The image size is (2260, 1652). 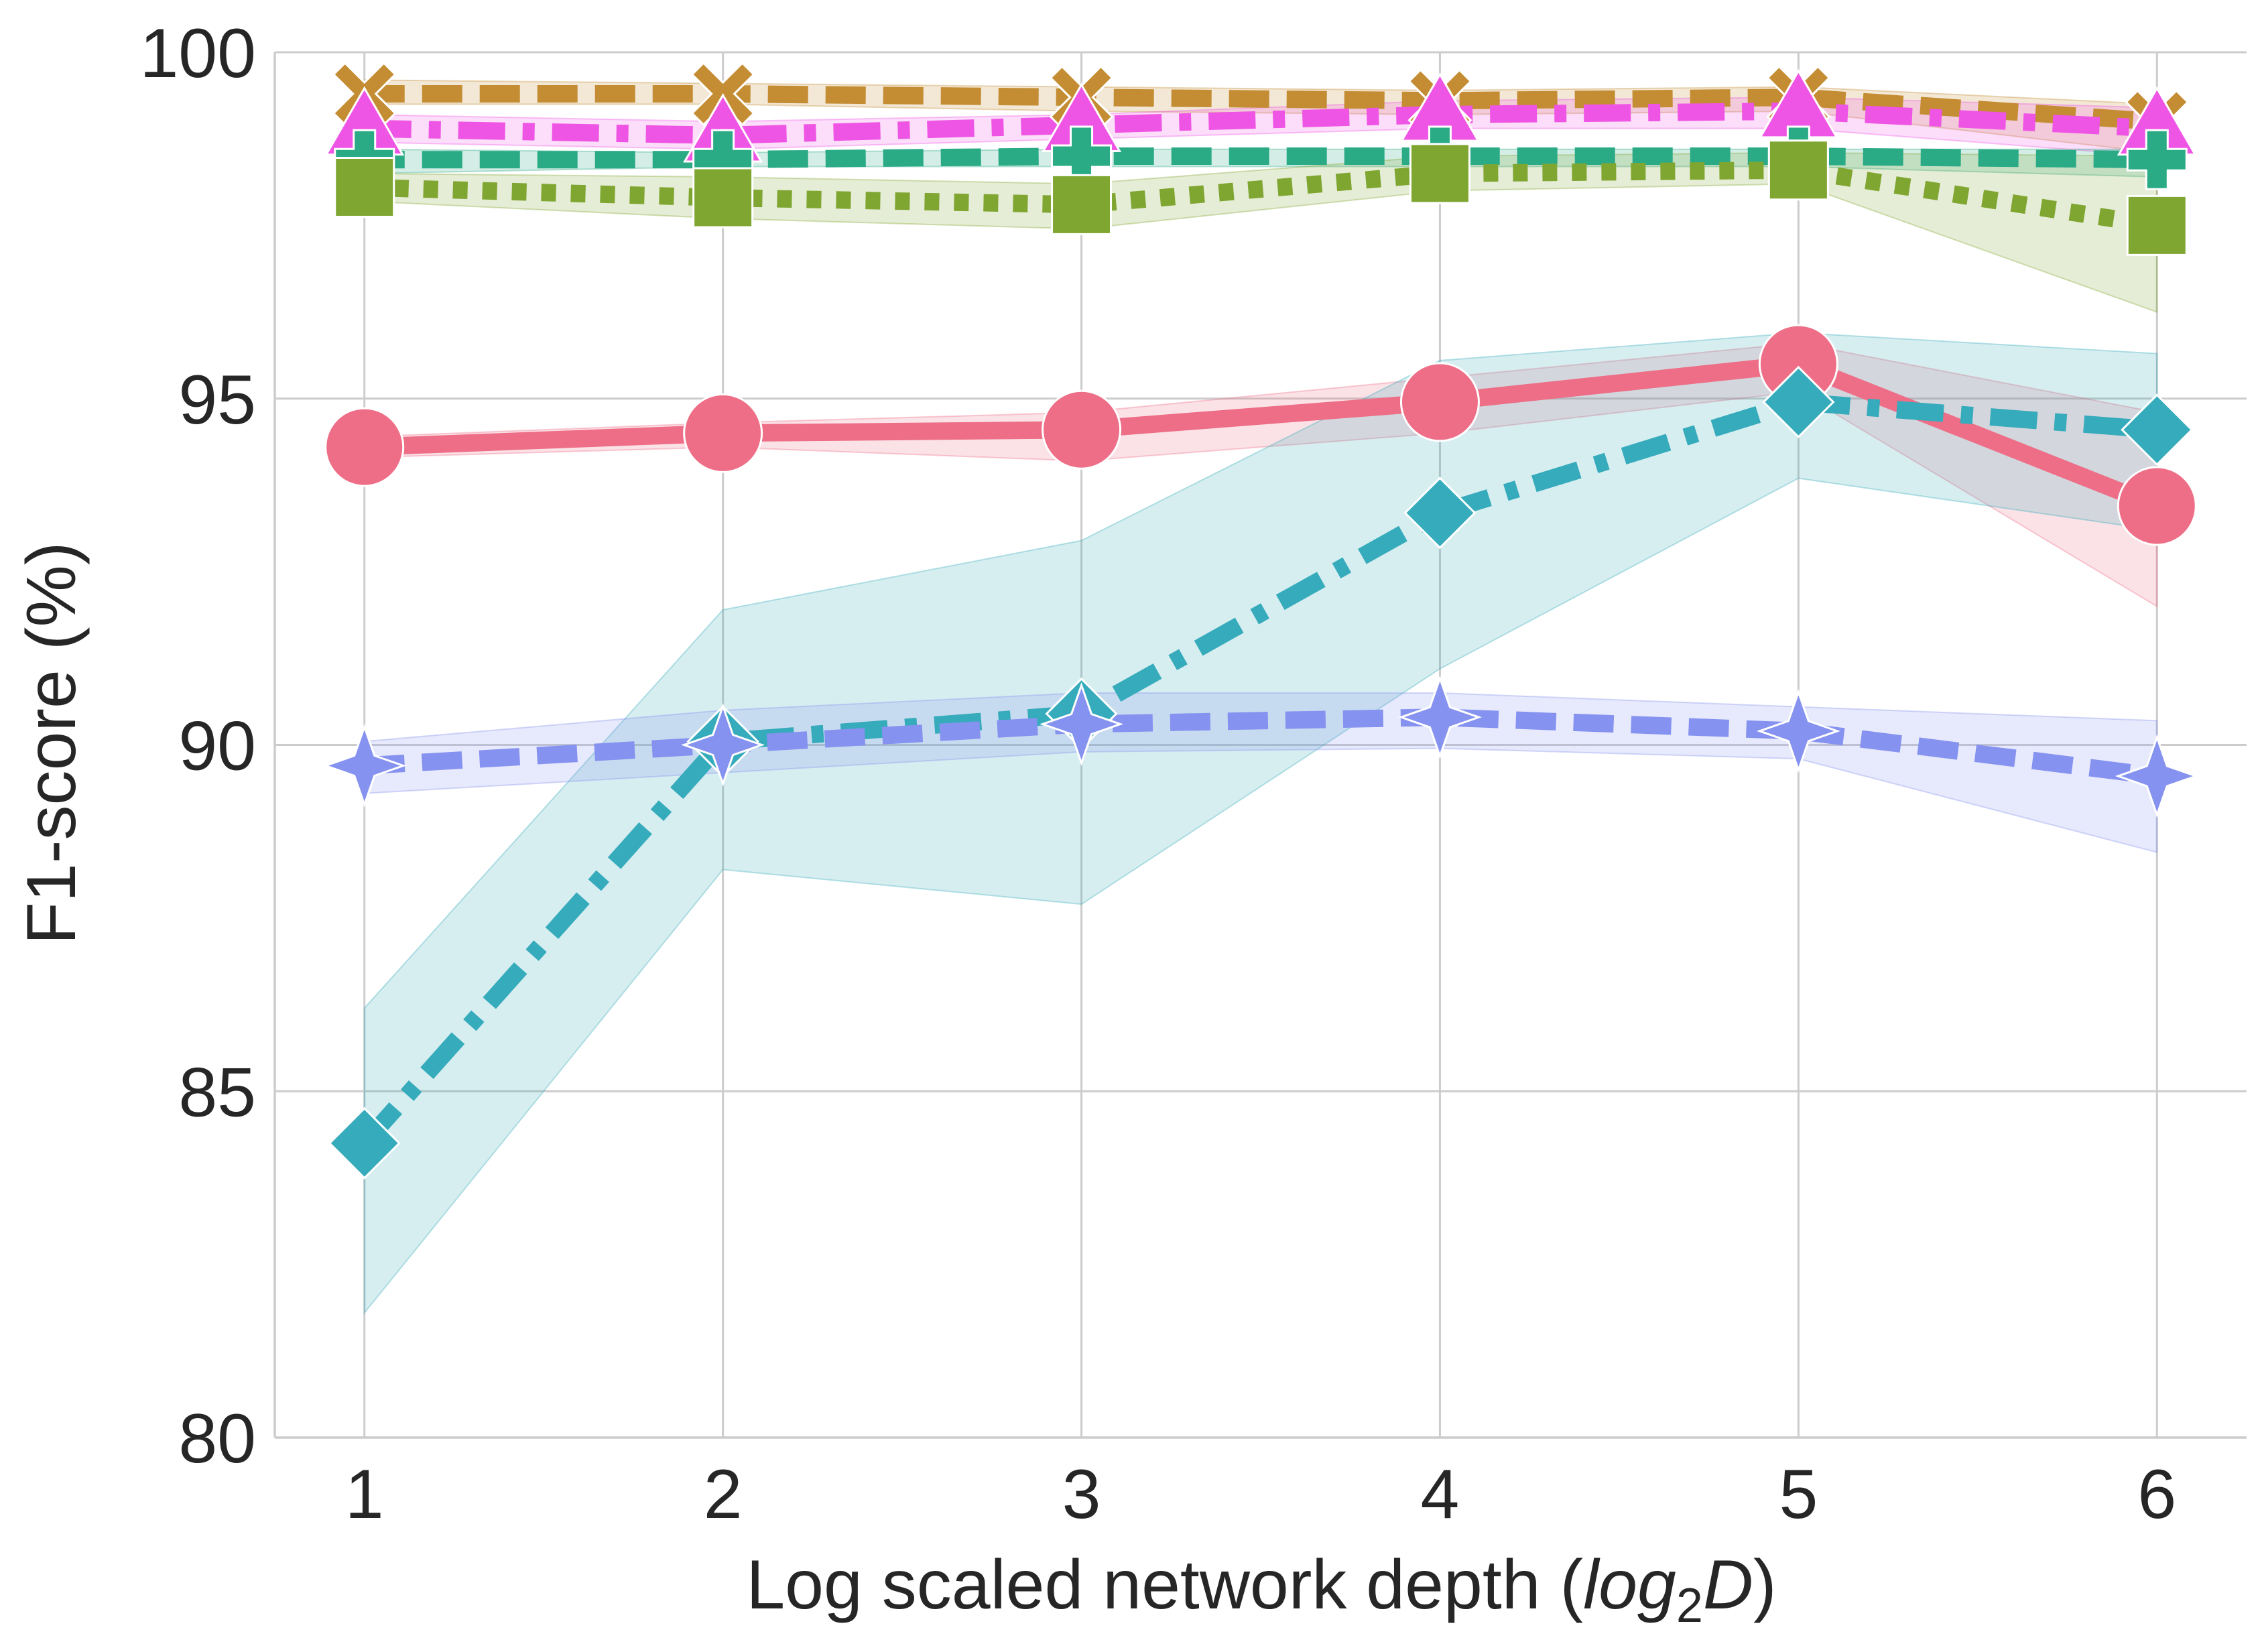 What do you see at coordinates (1798, 1495) in the screenshot?
I see `x-tick-label-5: 5` at bounding box center [1798, 1495].